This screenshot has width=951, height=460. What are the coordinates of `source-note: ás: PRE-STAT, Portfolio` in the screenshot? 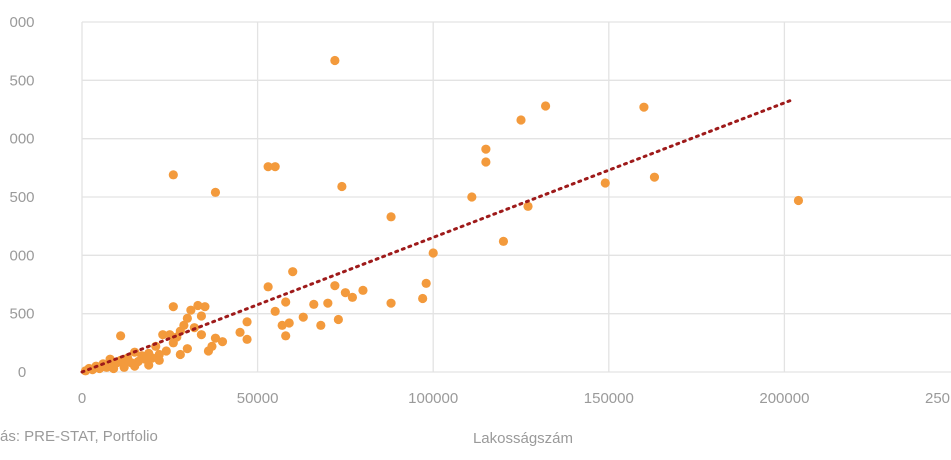 It's located at (79, 436).